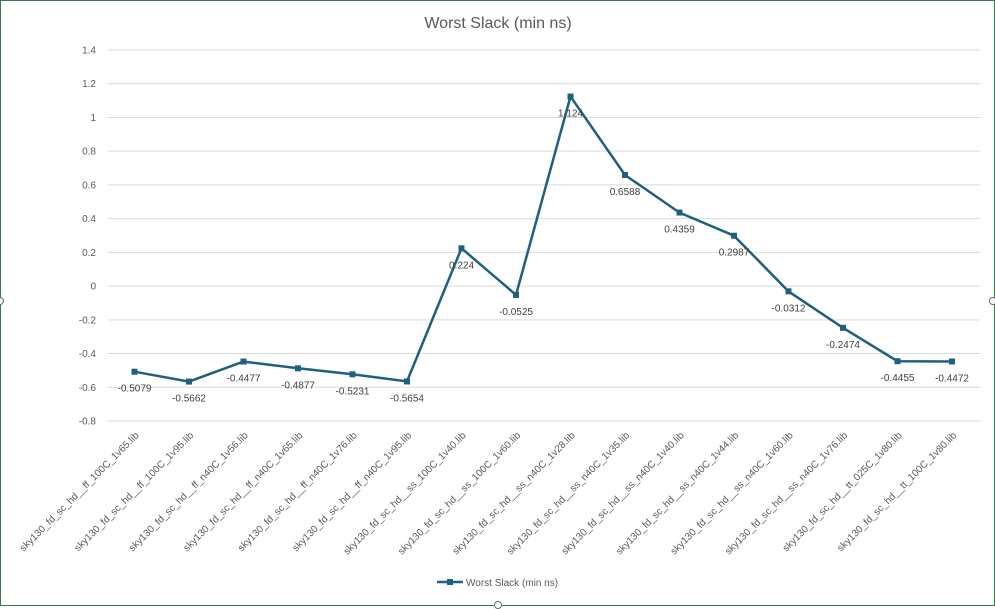  What do you see at coordinates (89, 51) in the screenshot?
I see `y-tick-label: 1.4` at bounding box center [89, 51].